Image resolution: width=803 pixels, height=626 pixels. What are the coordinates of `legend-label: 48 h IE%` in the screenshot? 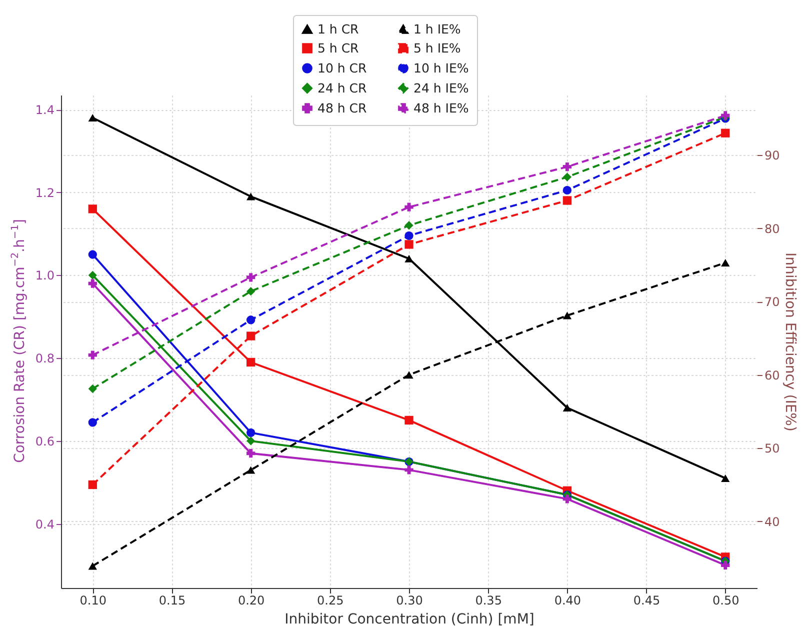 It's located at (441, 108).